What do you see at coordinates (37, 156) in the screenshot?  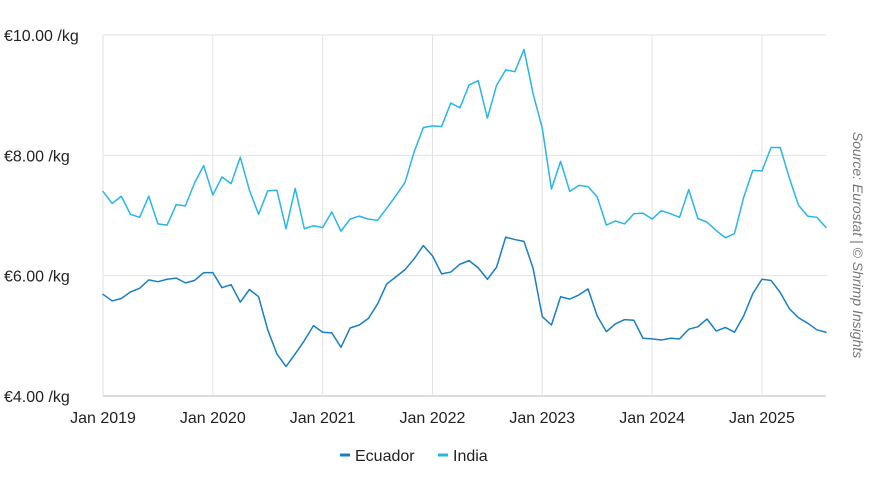 I see `y-tick-label: €8.00 /kg` at bounding box center [37, 156].